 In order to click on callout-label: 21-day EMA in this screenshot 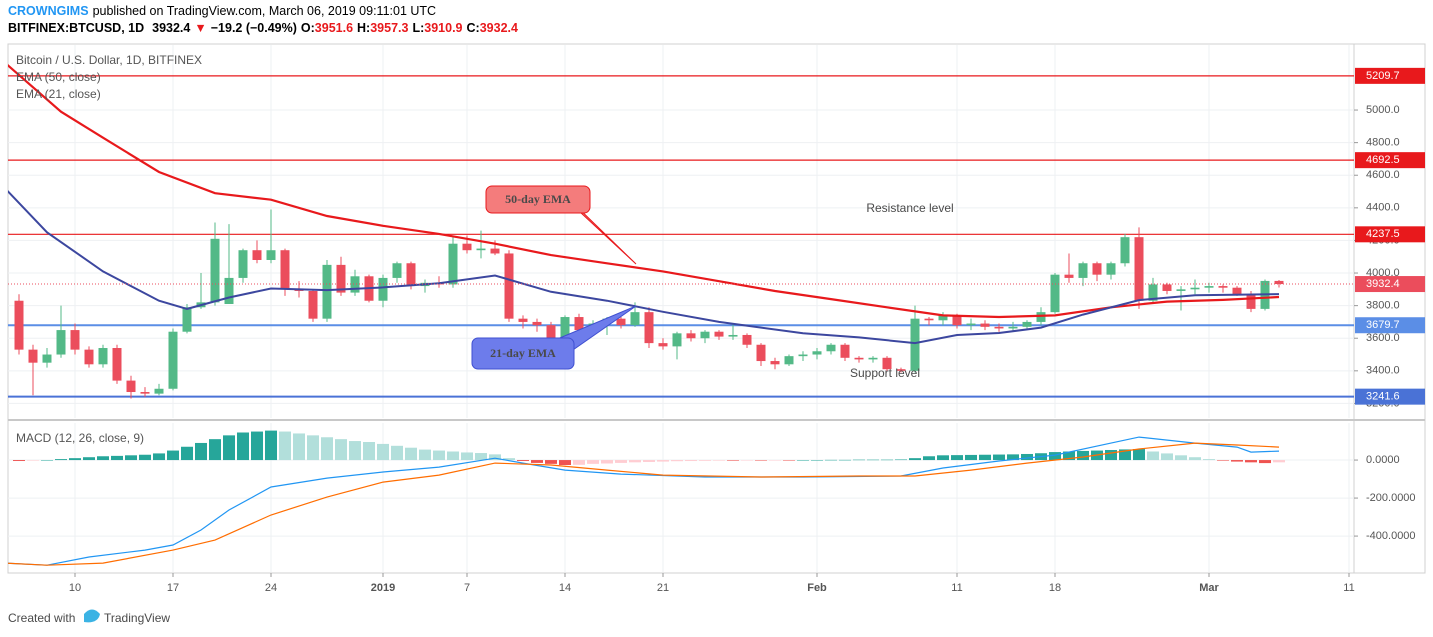, I will do `click(523, 353)`.